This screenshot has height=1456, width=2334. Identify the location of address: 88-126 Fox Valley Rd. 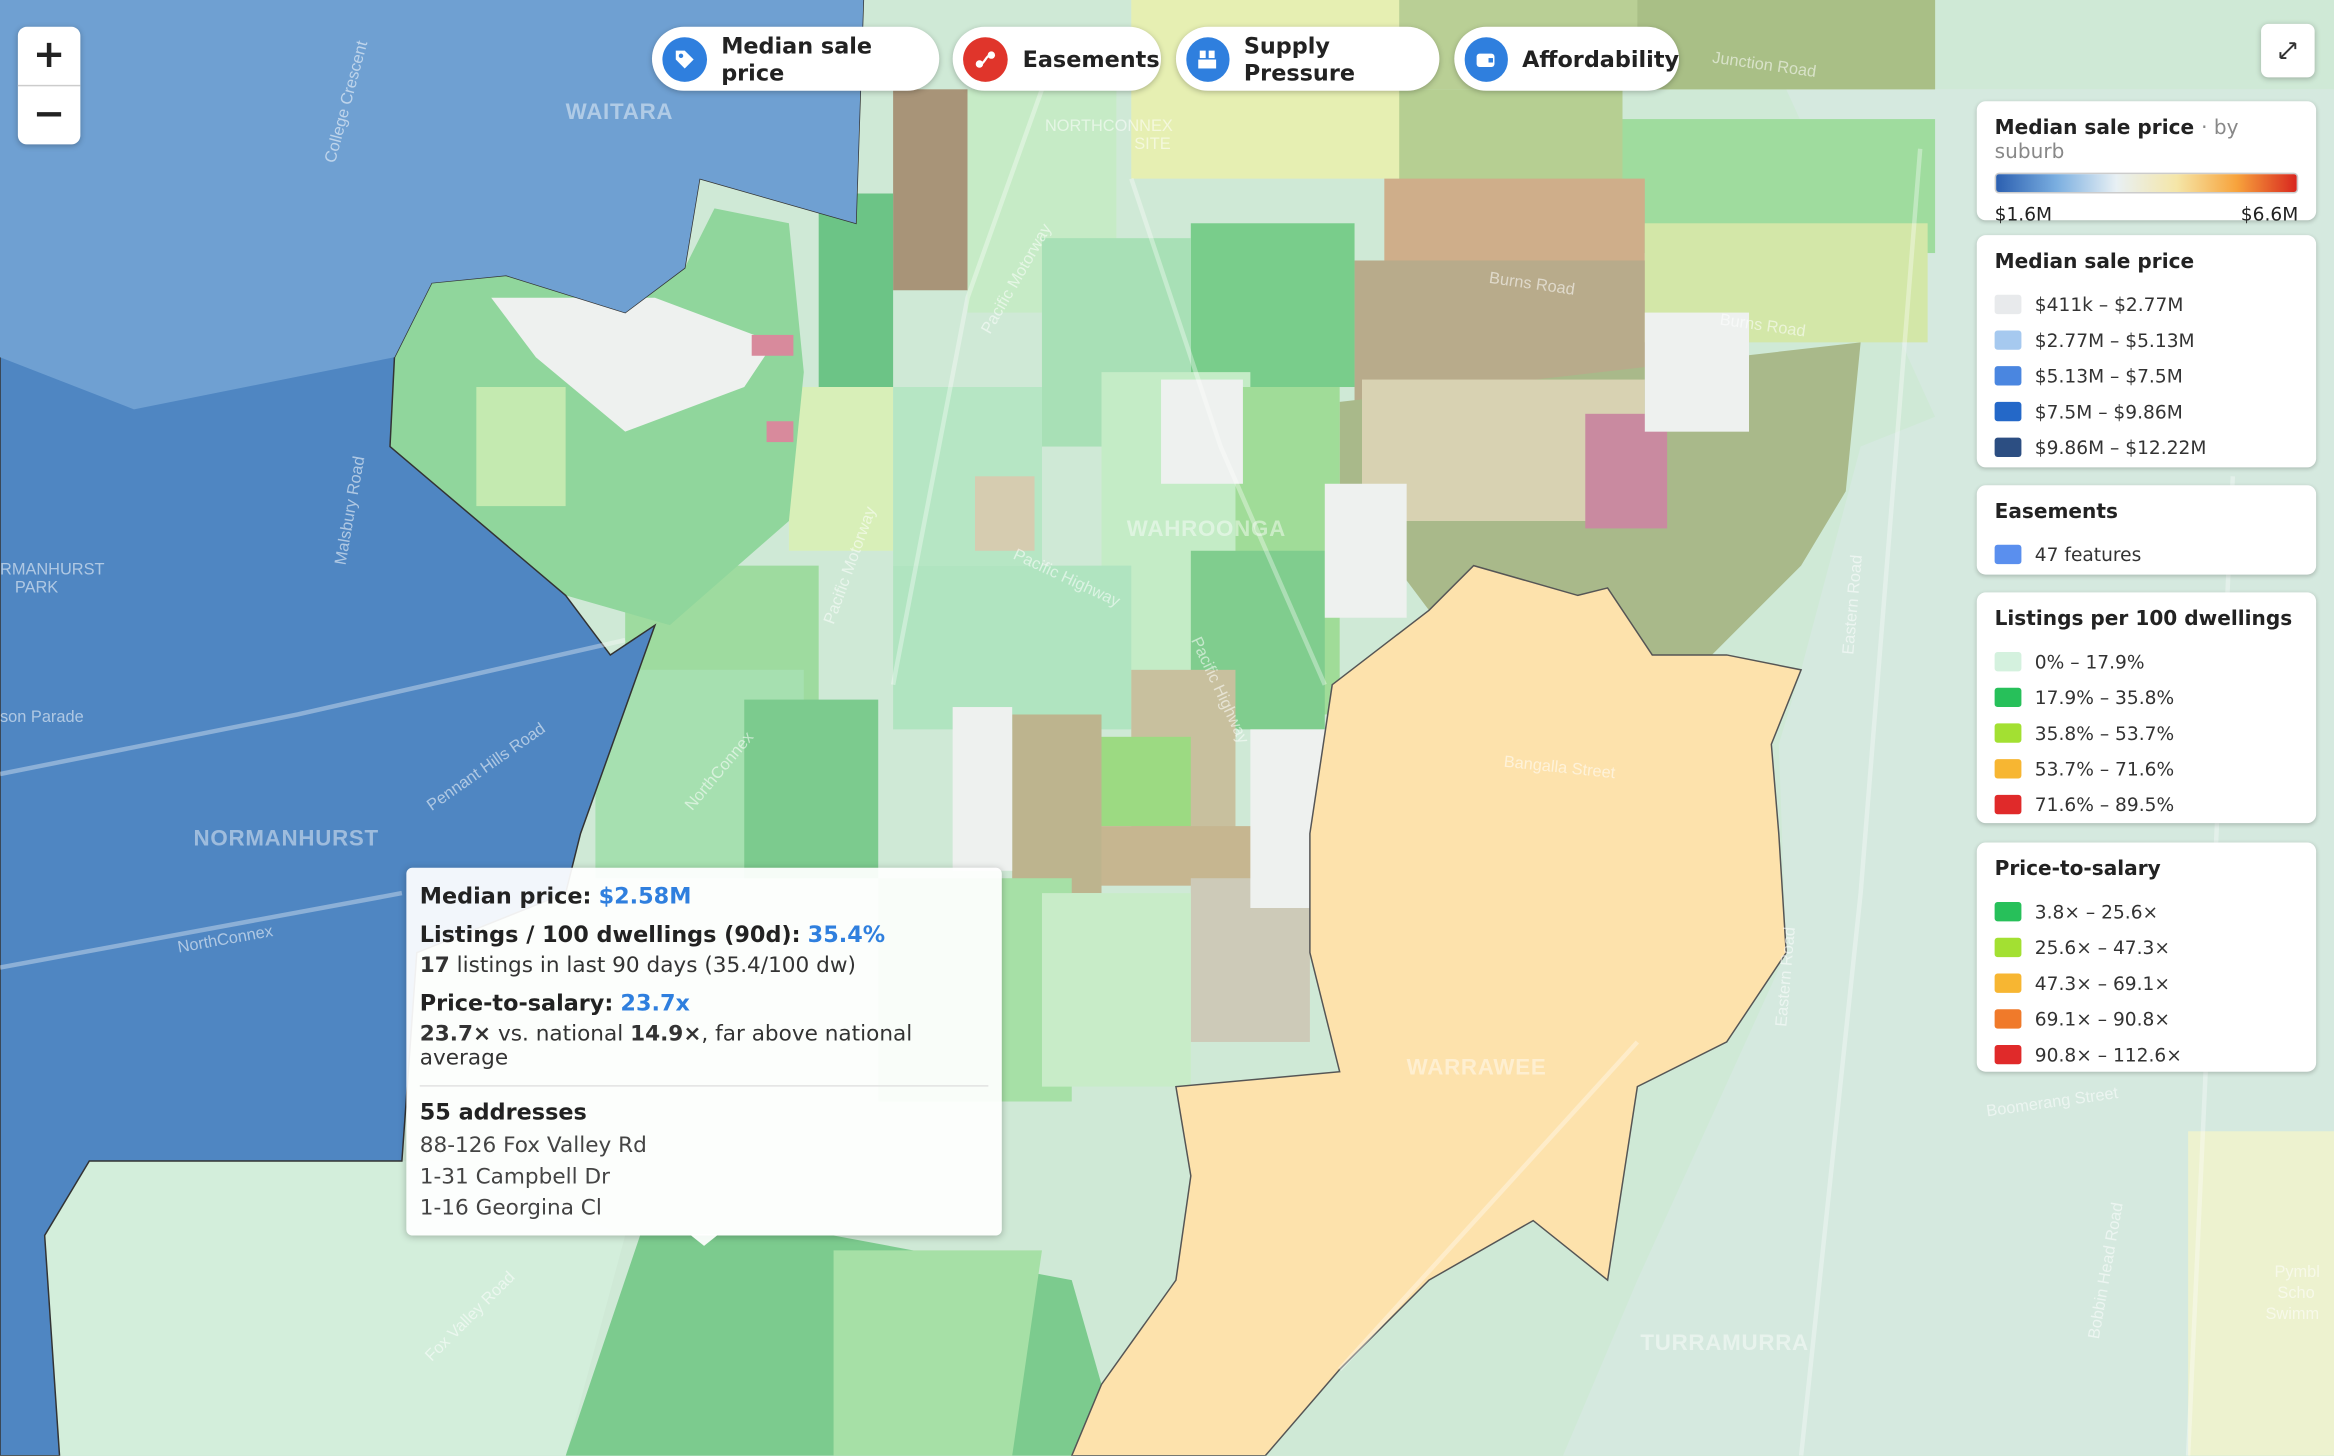
(533, 1146).